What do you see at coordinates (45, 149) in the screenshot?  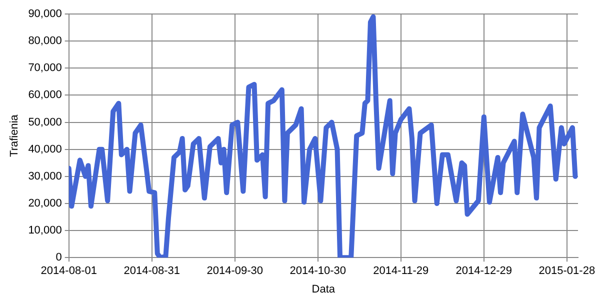 I see `y-tick-label: 40,000` at bounding box center [45, 149].